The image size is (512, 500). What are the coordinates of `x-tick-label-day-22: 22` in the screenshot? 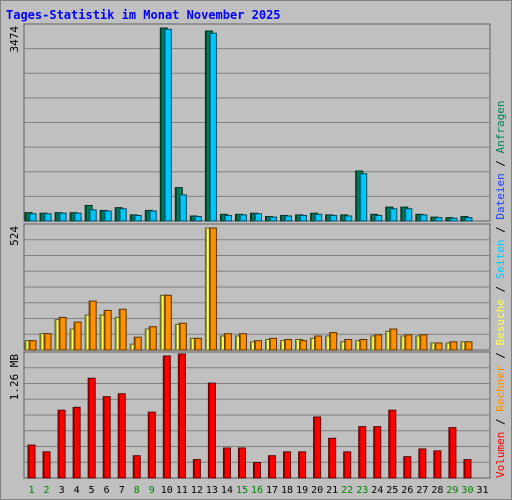 It's located at (347, 490).